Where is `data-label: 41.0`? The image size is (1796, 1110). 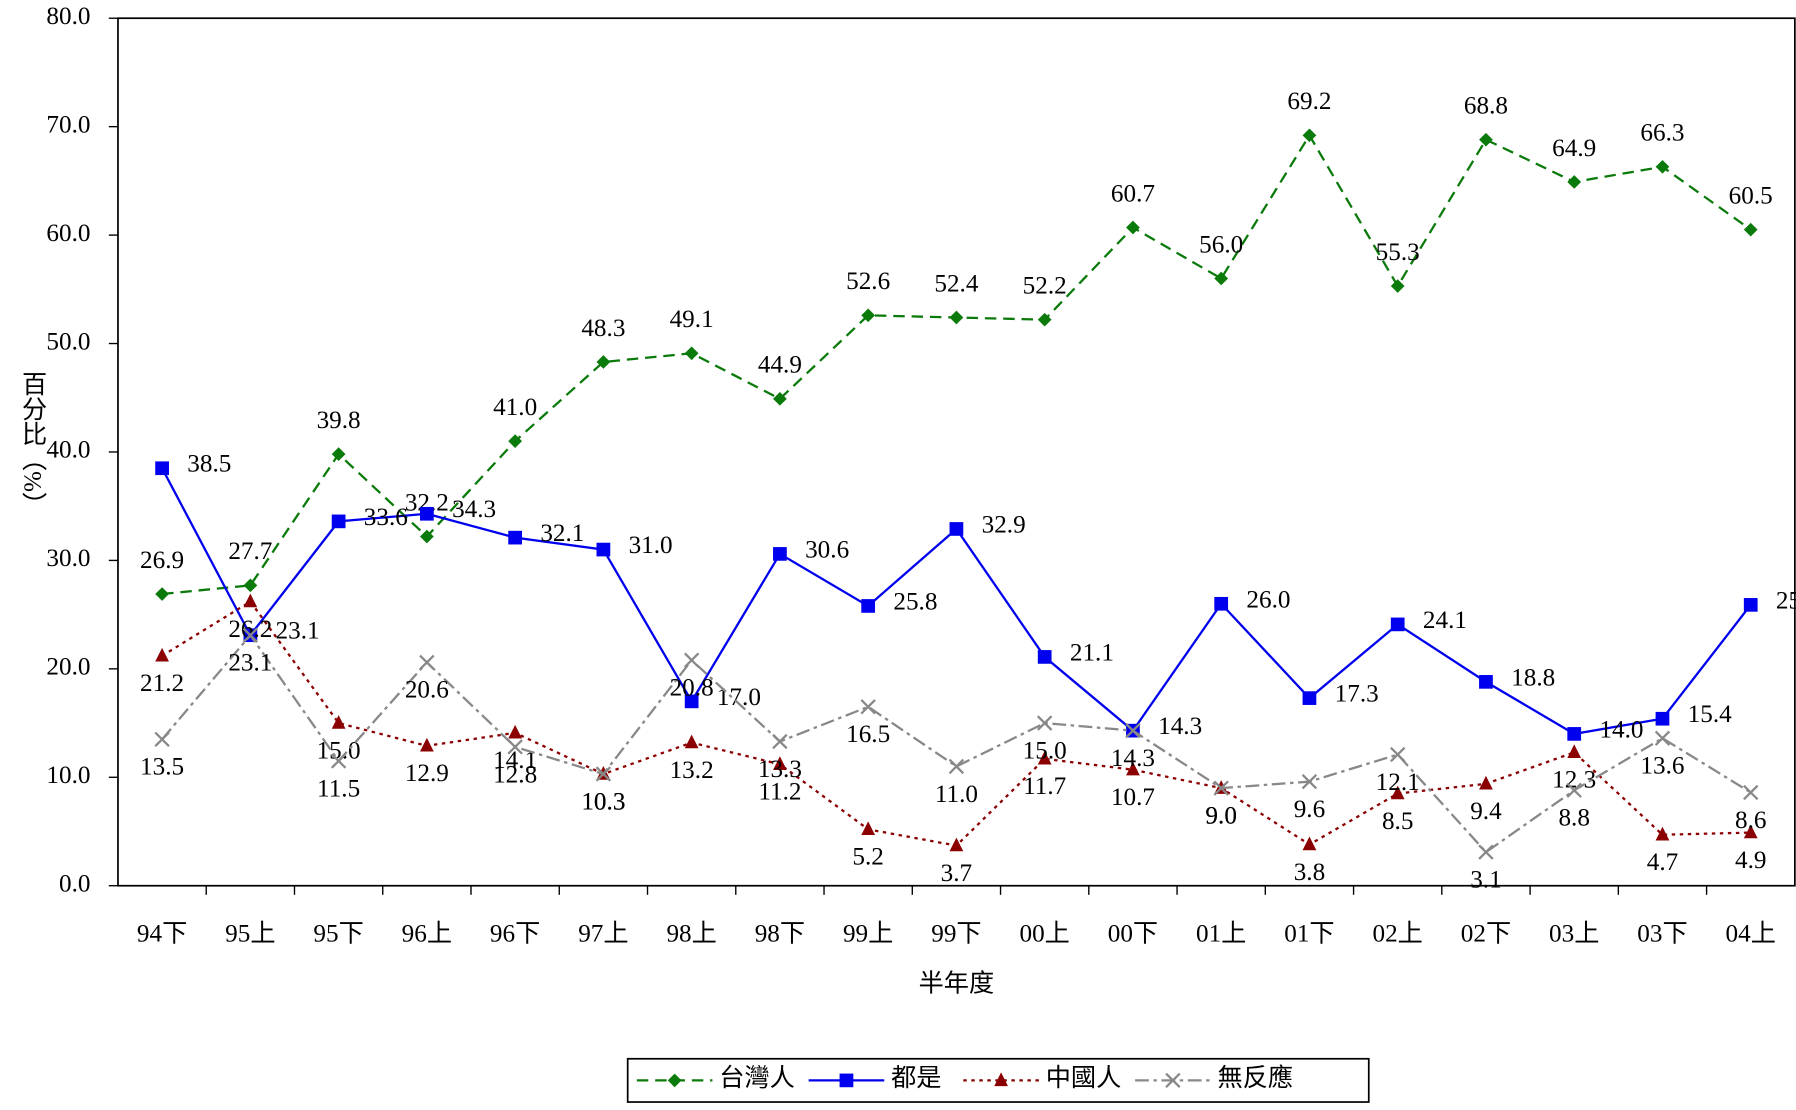 data-label: 41.0 is located at coordinates (515, 407).